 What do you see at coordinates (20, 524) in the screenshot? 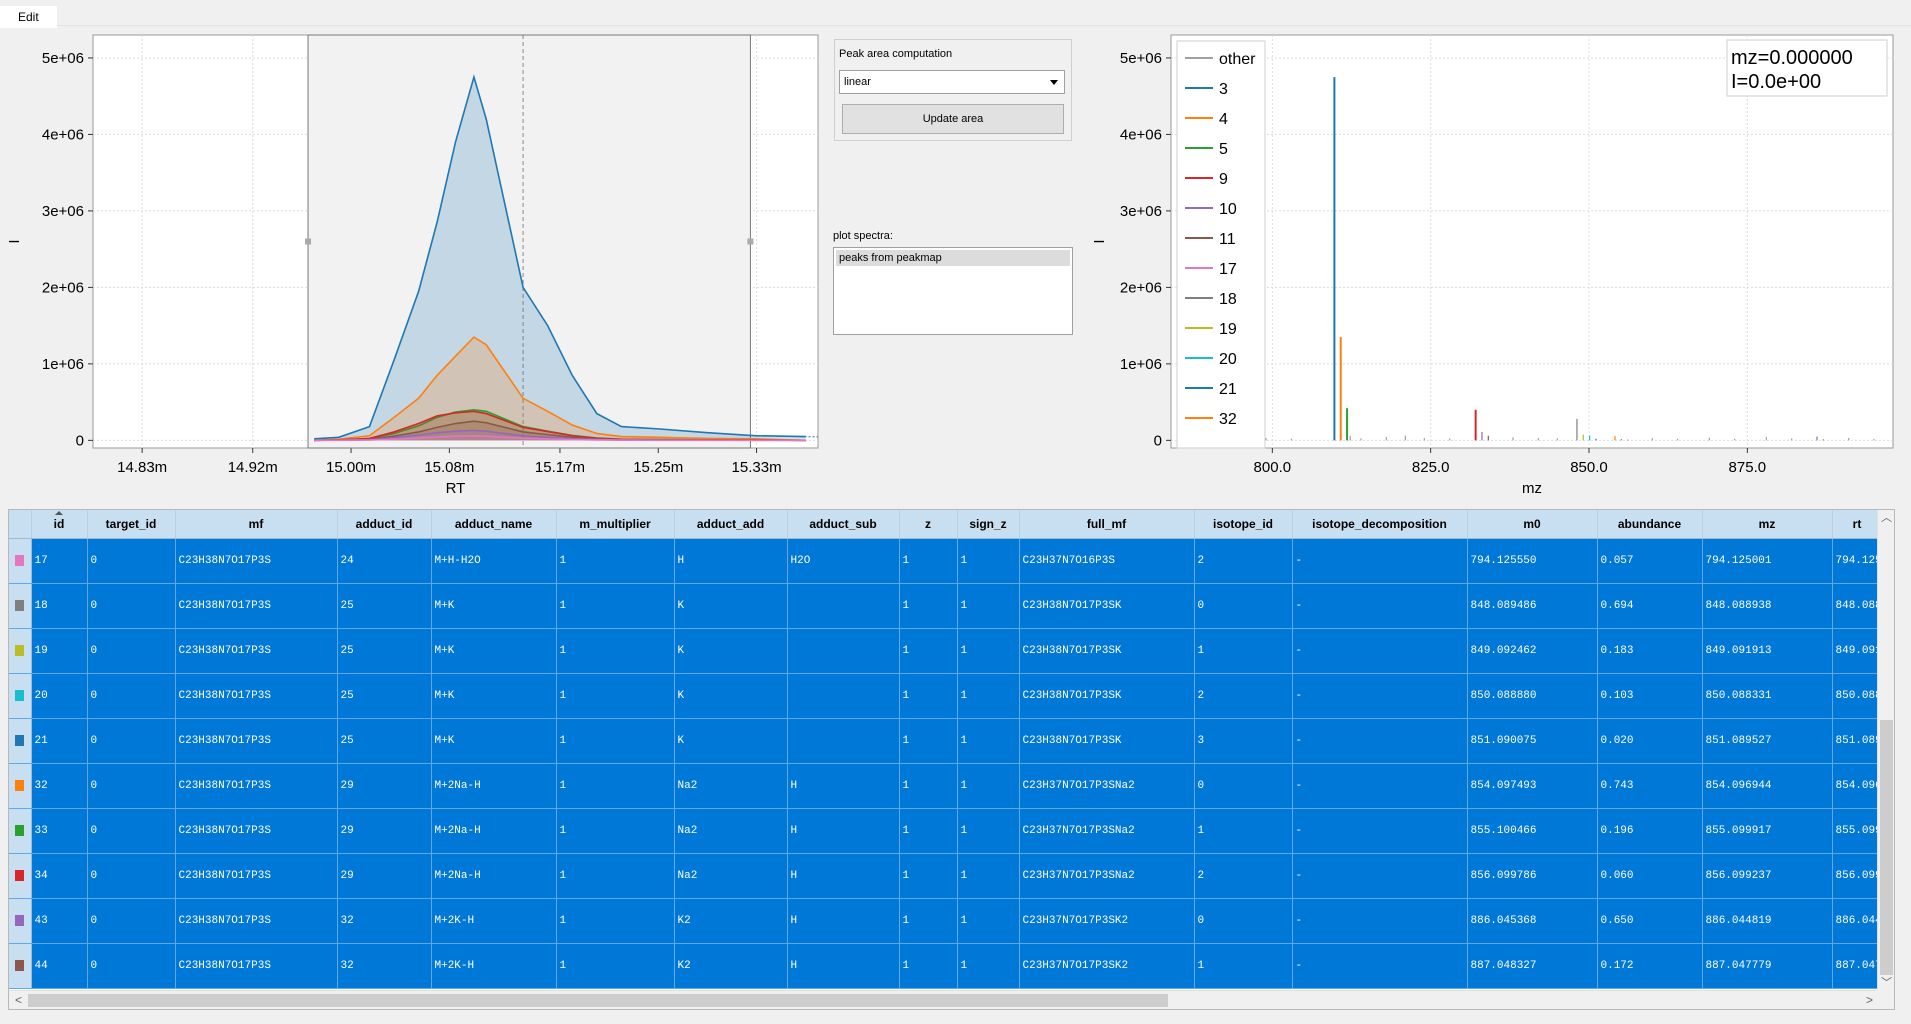
I see `header-swatch-column` at bounding box center [20, 524].